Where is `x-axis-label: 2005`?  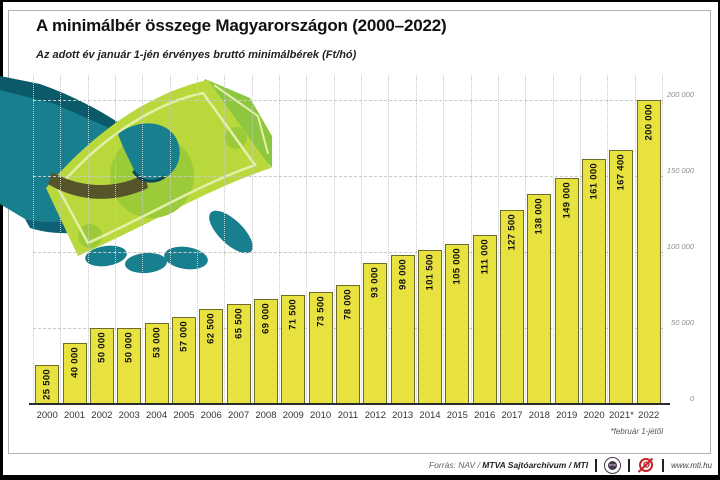
x-axis-label: 2005 is located at coordinates (184, 415).